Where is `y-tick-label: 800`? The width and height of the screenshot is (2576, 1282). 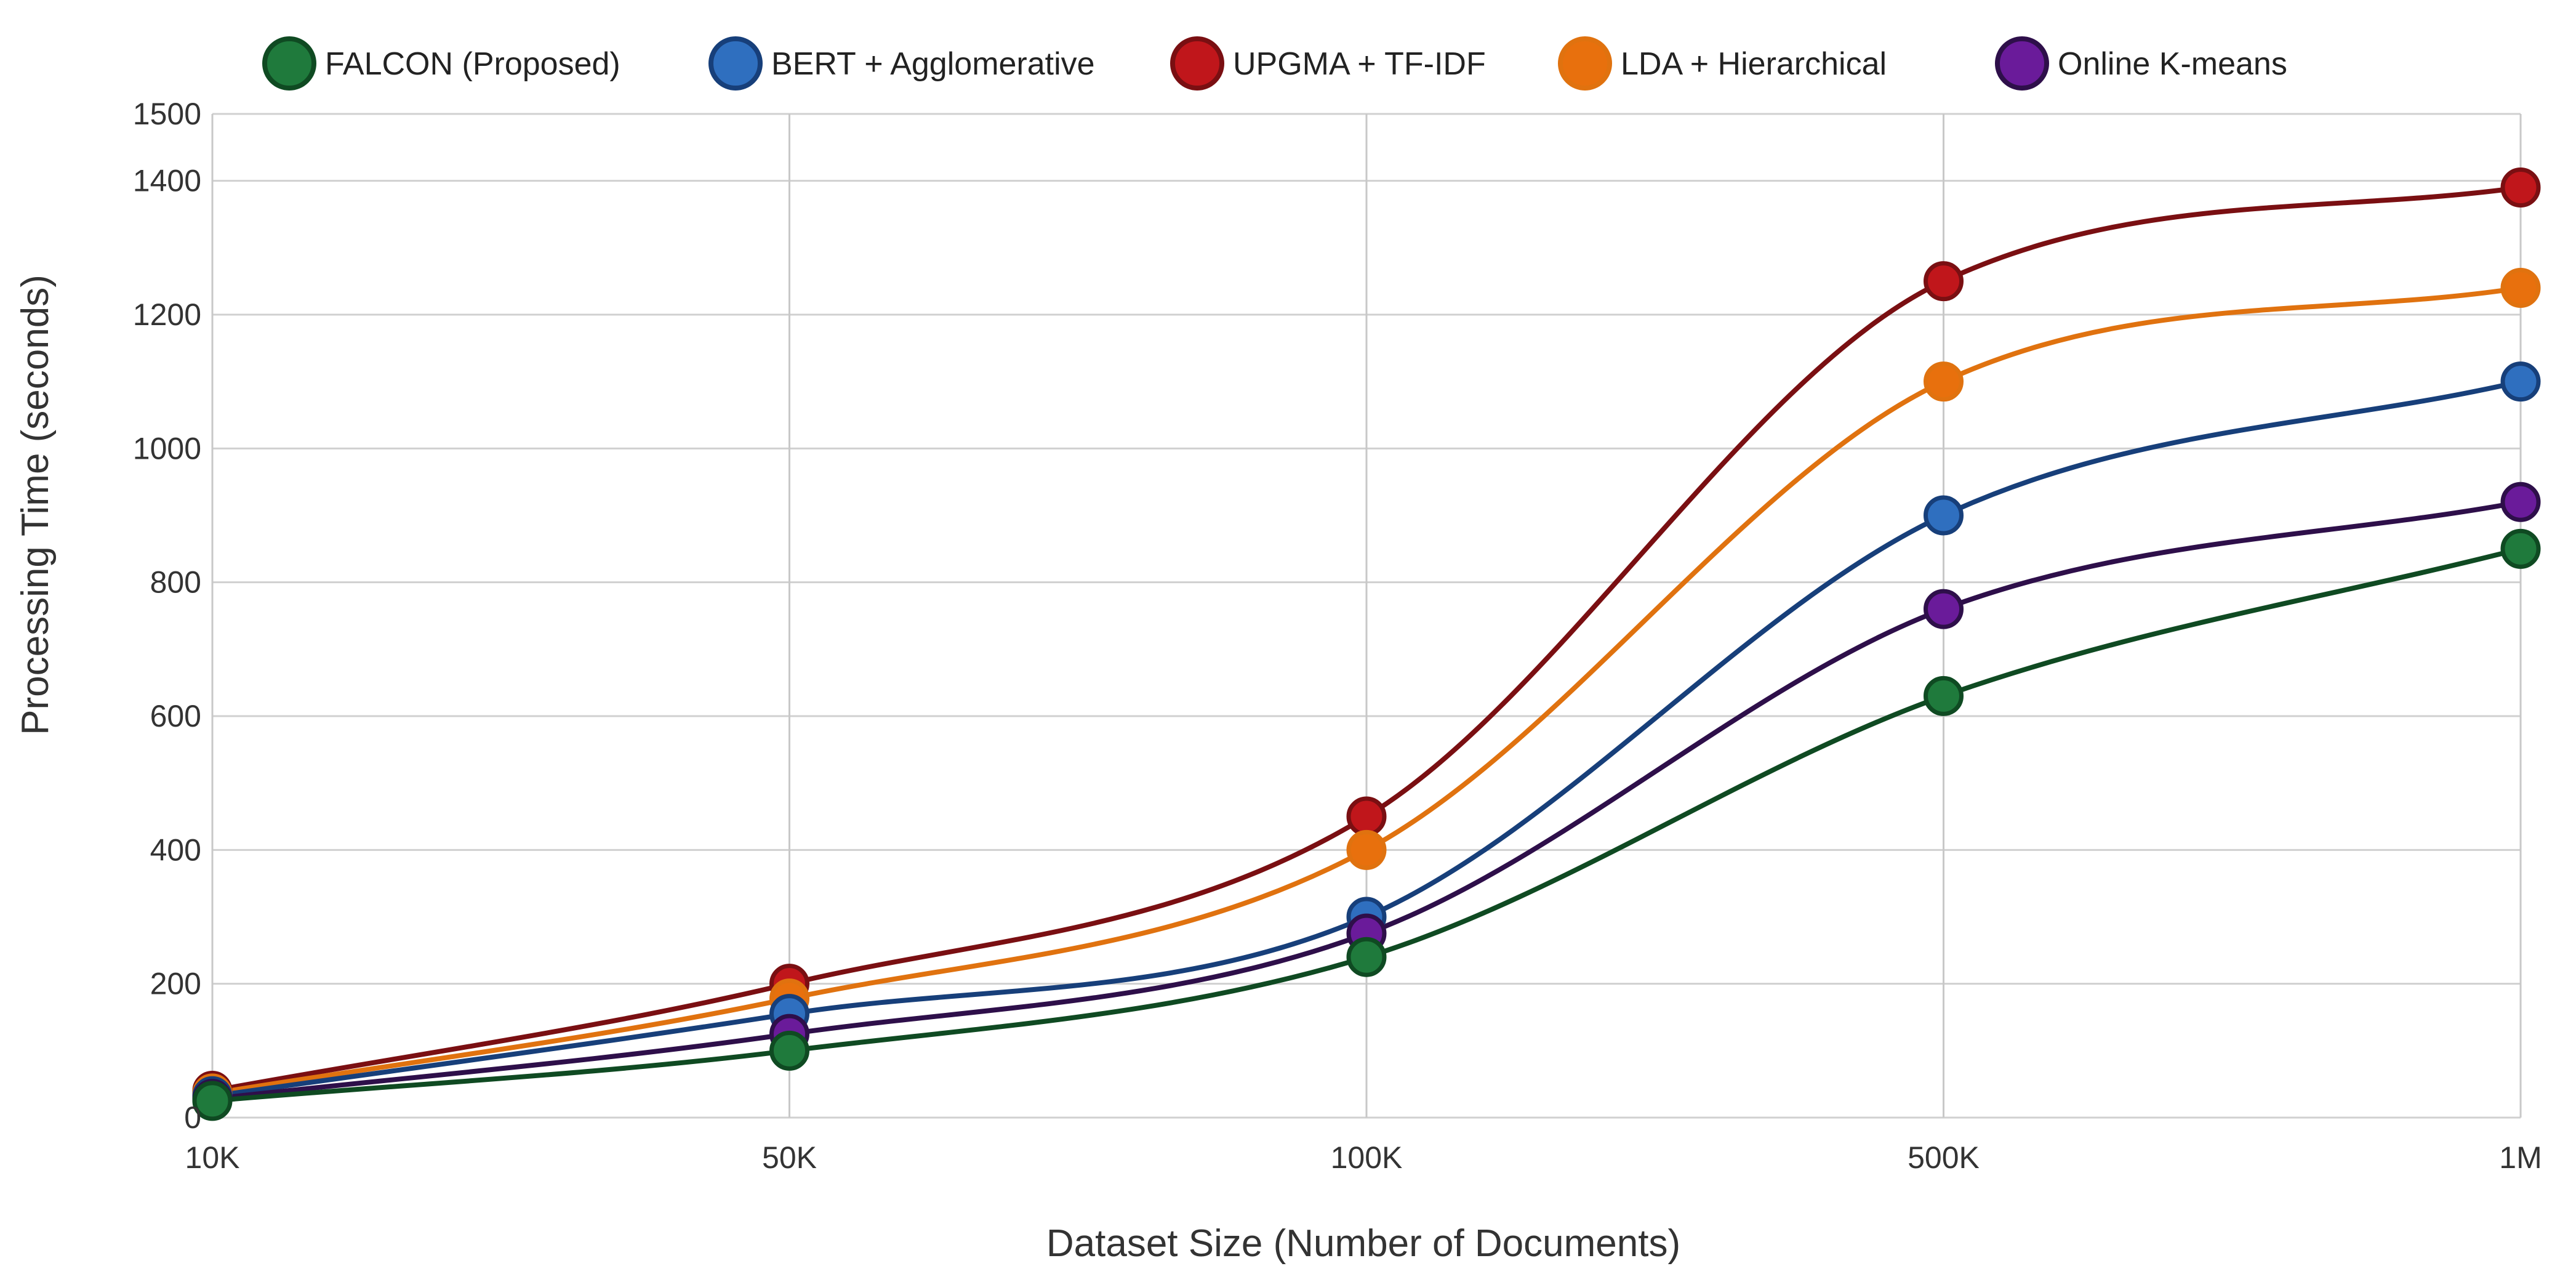
y-tick-label: 800 is located at coordinates (175, 582).